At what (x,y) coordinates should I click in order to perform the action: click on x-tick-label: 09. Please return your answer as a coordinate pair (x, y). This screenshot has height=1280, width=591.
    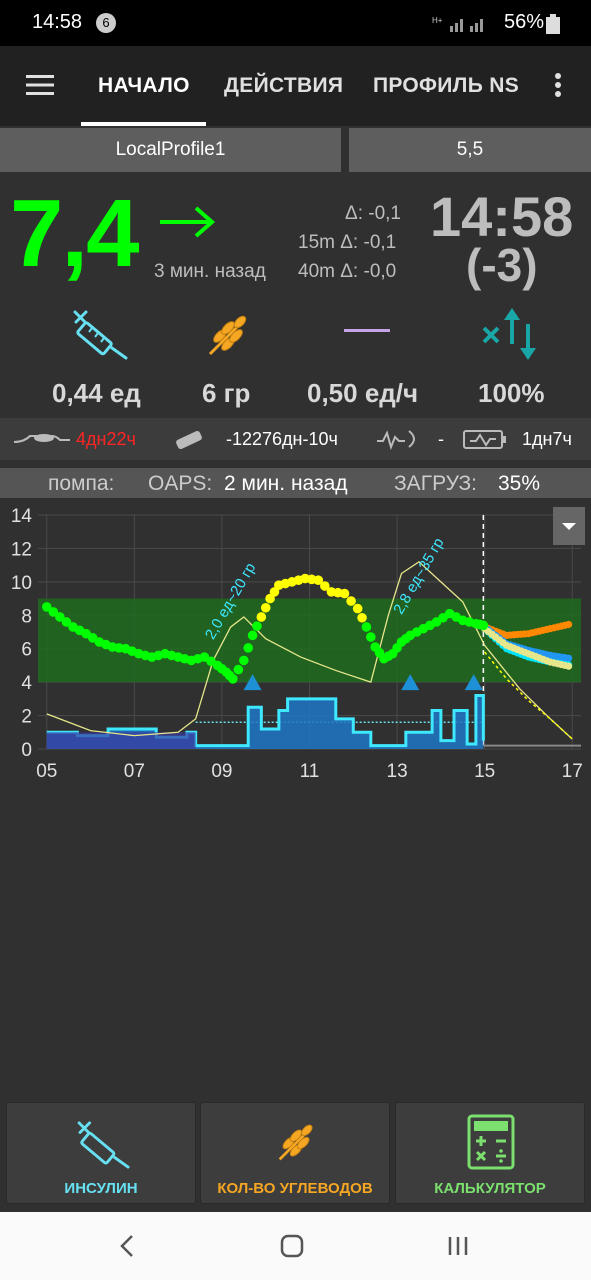
    Looking at the image, I should click on (221, 771).